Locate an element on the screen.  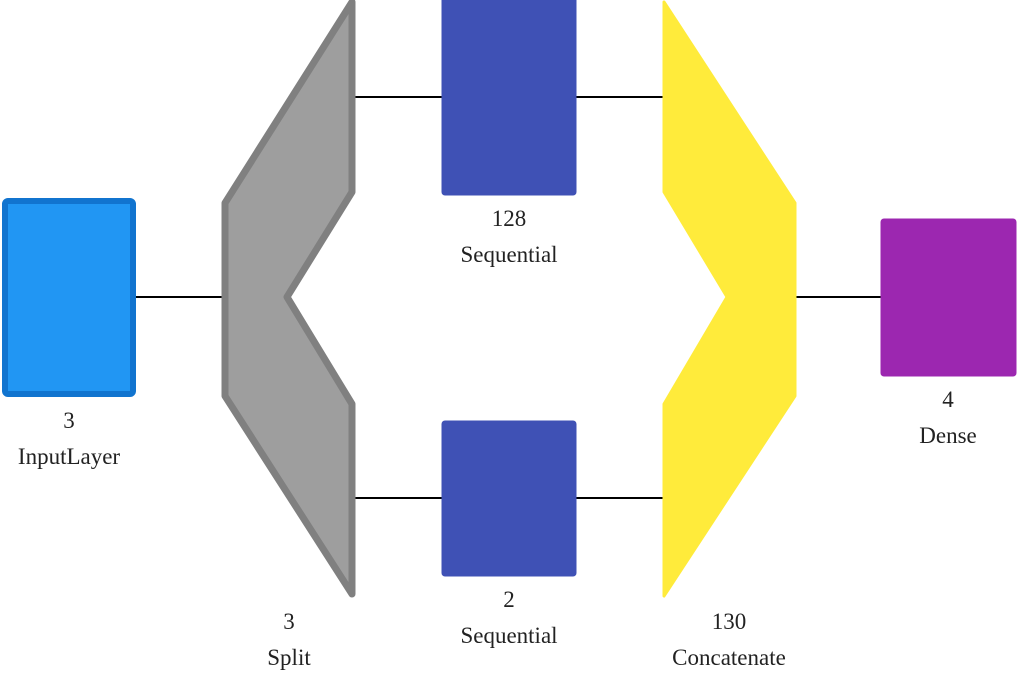
dense-node is located at coordinates (948, 297).